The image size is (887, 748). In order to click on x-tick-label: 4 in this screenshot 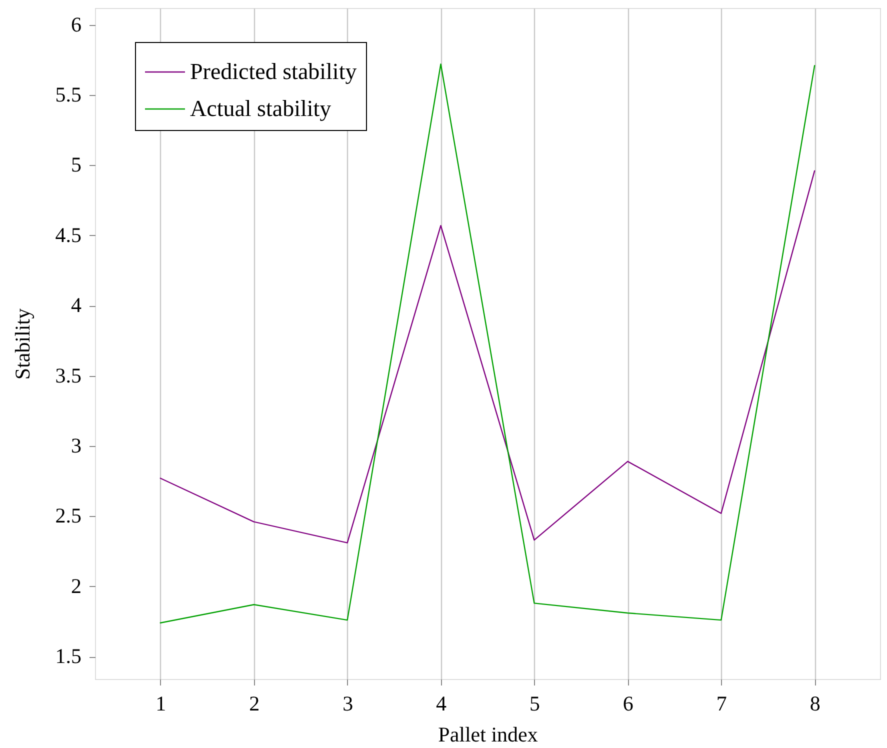, I will do `click(442, 704)`.